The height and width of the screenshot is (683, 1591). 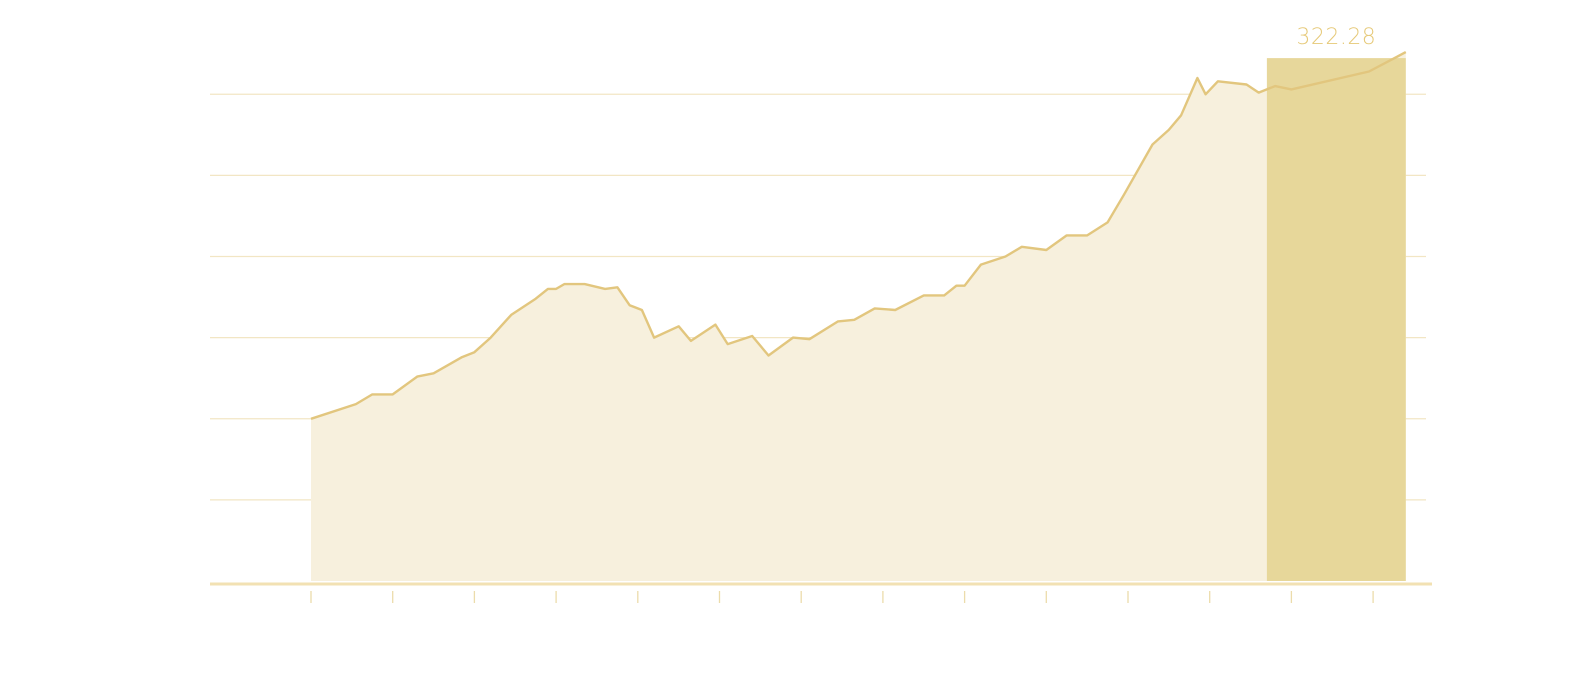 I want to click on highlight-period, so click(x=1336, y=319).